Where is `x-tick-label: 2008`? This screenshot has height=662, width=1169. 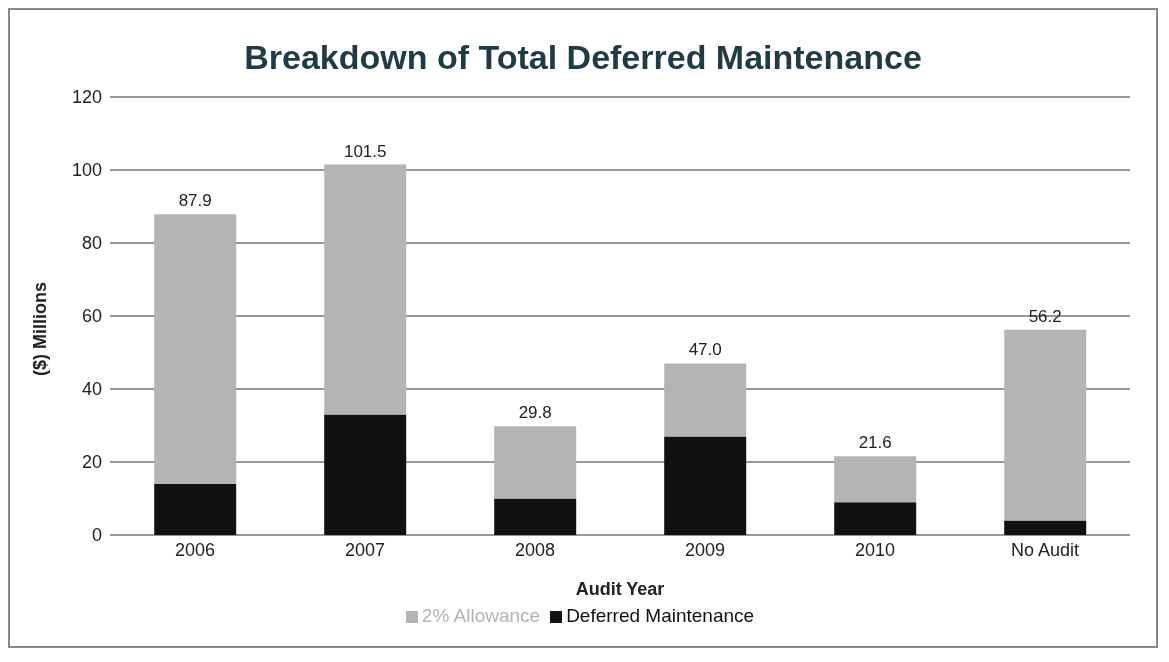
x-tick-label: 2008 is located at coordinates (535, 549).